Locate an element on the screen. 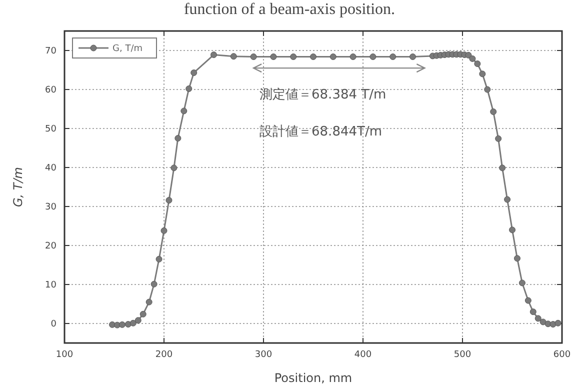 The height and width of the screenshot is (388, 579). annotation: 設計値＝68.844T/m is located at coordinates (321, 132).